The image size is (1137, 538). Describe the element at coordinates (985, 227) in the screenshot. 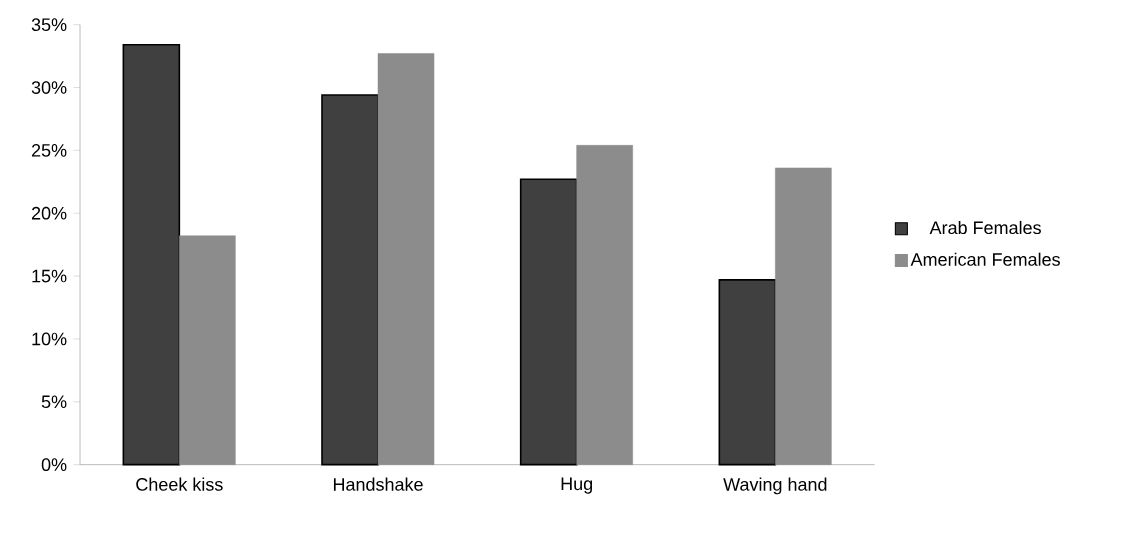

I see `legend-label: Arab Females` at that location.